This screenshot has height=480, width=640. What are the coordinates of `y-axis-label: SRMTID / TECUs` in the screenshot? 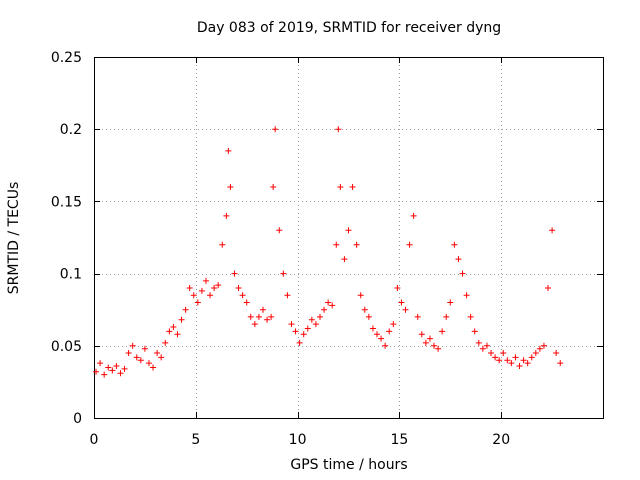 It's located at (14, 238).